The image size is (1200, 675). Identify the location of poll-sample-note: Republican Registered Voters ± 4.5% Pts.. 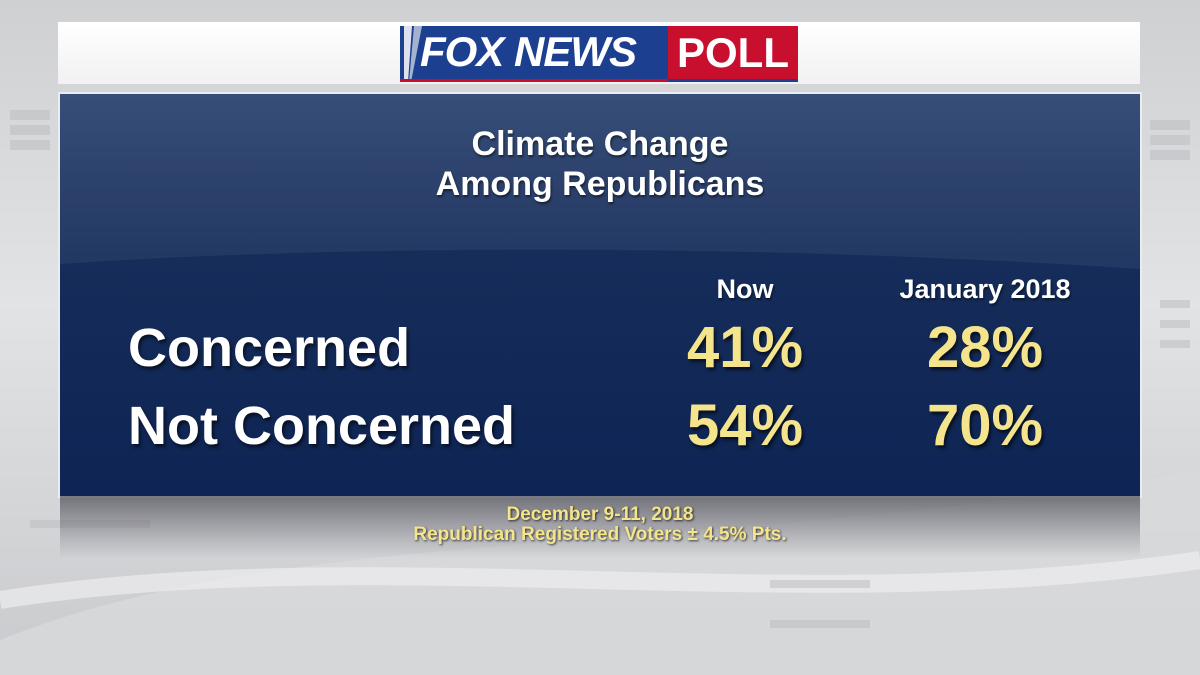
(600, 534).